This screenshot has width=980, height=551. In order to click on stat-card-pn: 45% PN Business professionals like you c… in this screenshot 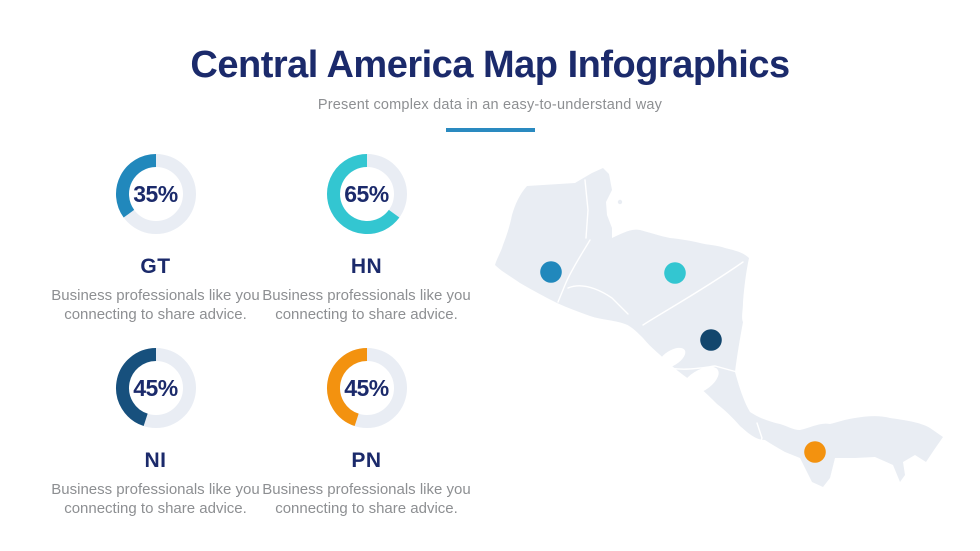, I will do `click(366, 432)`.